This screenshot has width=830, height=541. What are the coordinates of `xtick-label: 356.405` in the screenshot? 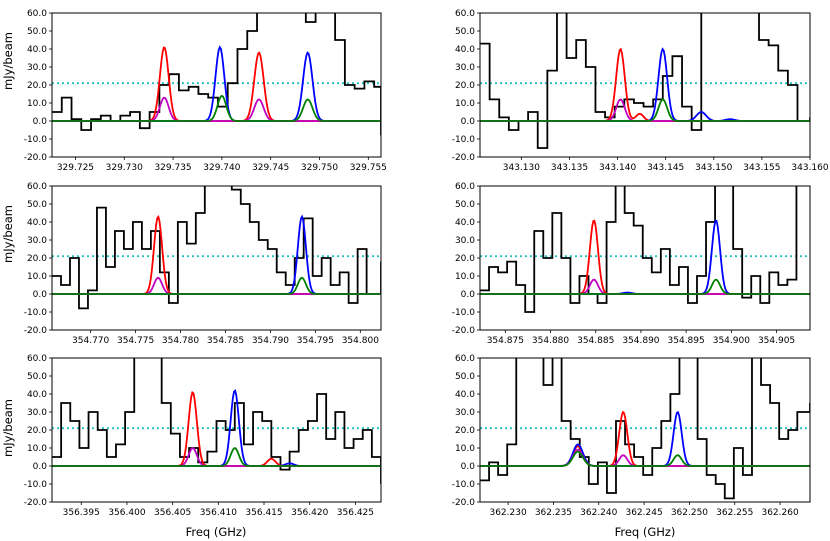 It's located at (172, 513).